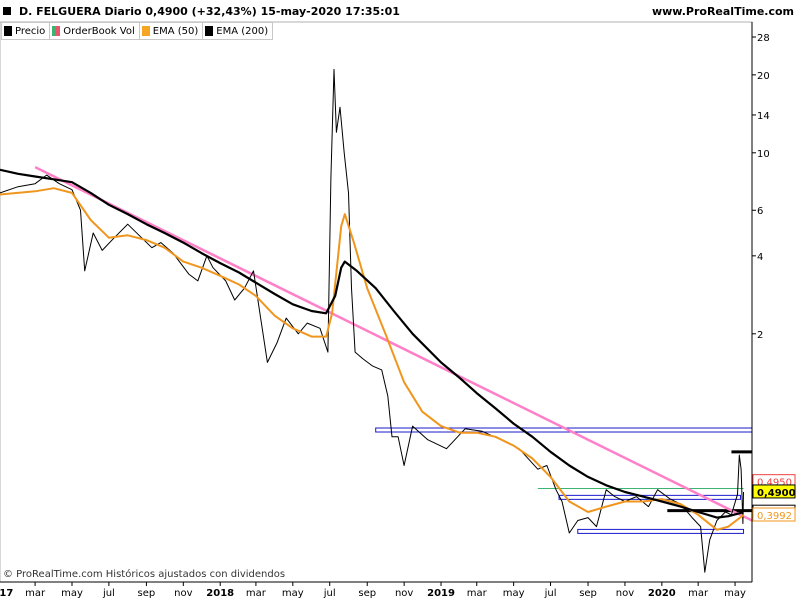 This screenshot has width=800, height=600. I want to click on legend: Precio OrderBook Vol EMA (50) EMA (200), so click(137, 31).